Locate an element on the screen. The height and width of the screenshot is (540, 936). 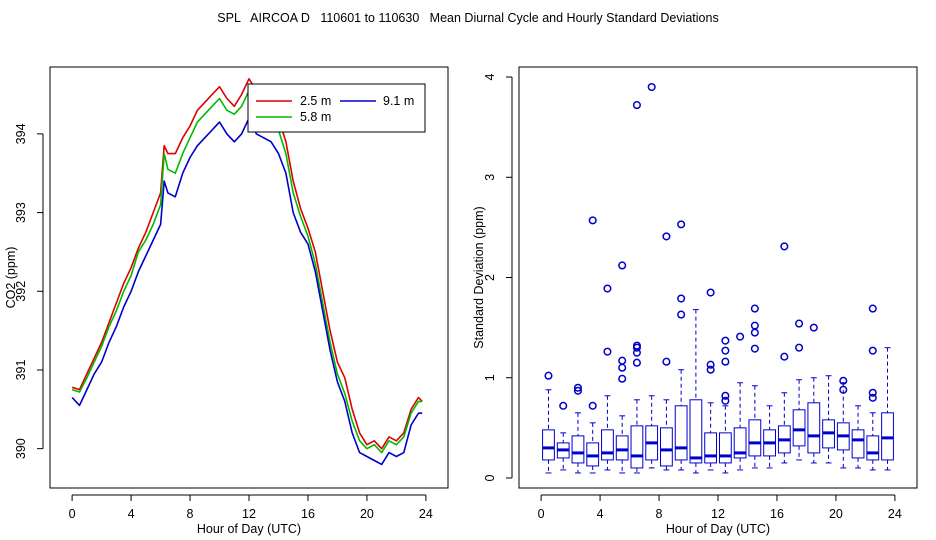
right-x-axis: 0 4 8 12 16 20 24 is located at coordinates (720, 507).